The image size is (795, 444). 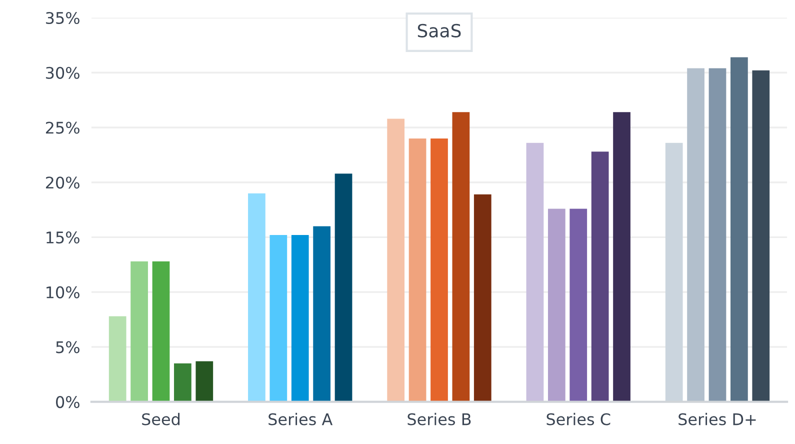 I want to click on x-tick-label: Series A, so click(x=300, y=419).